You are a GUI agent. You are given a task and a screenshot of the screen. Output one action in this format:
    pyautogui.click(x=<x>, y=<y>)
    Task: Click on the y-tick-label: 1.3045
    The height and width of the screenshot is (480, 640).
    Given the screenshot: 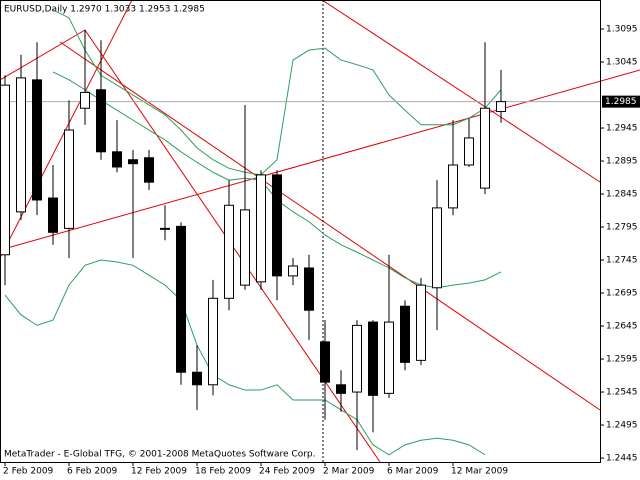 What is the action you would take?
    pyautogui.click(x=622, y=63)
    